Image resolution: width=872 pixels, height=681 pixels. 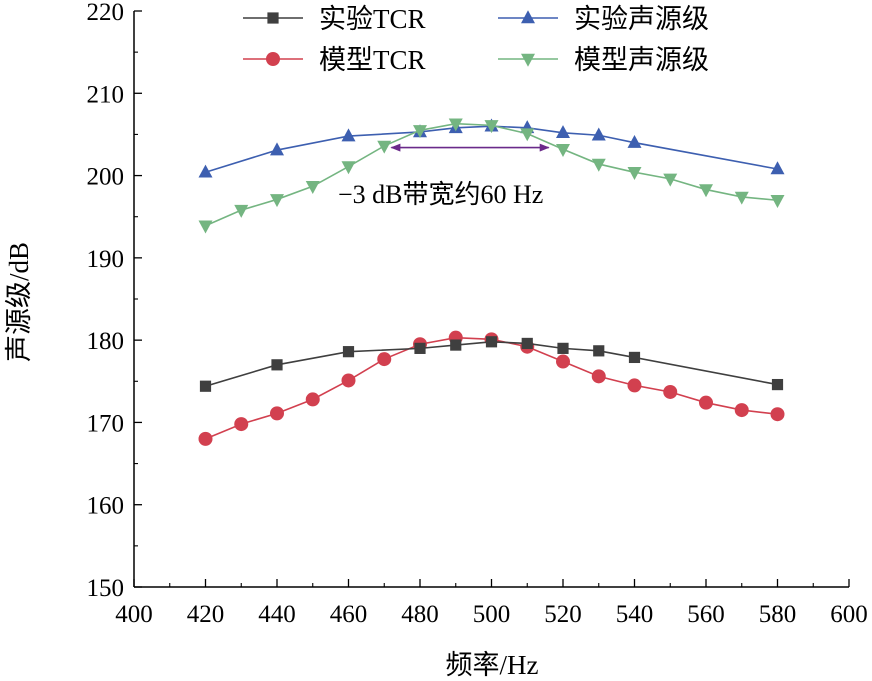 I want to click on x-tick-label: 500, so click(x=492, y=614).